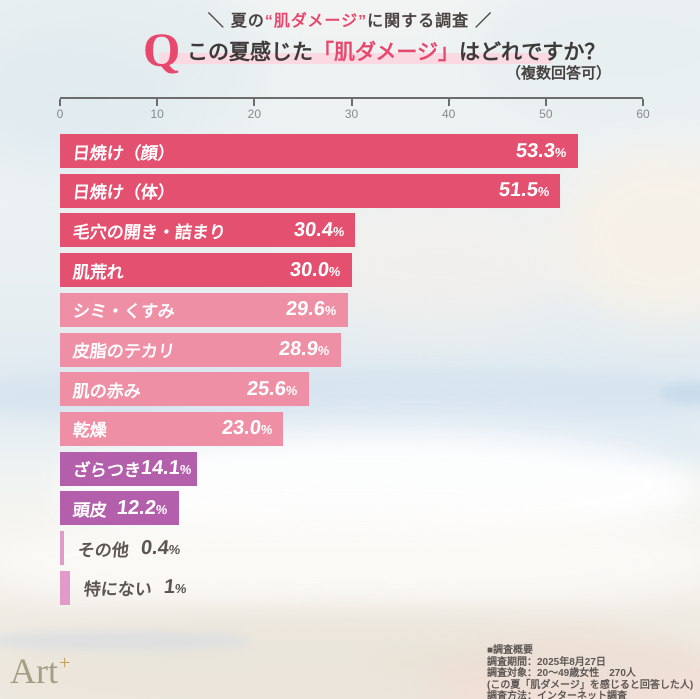  I want to click on chart-axis: 0 10 20 30 40 50 60, so click(353, 109).